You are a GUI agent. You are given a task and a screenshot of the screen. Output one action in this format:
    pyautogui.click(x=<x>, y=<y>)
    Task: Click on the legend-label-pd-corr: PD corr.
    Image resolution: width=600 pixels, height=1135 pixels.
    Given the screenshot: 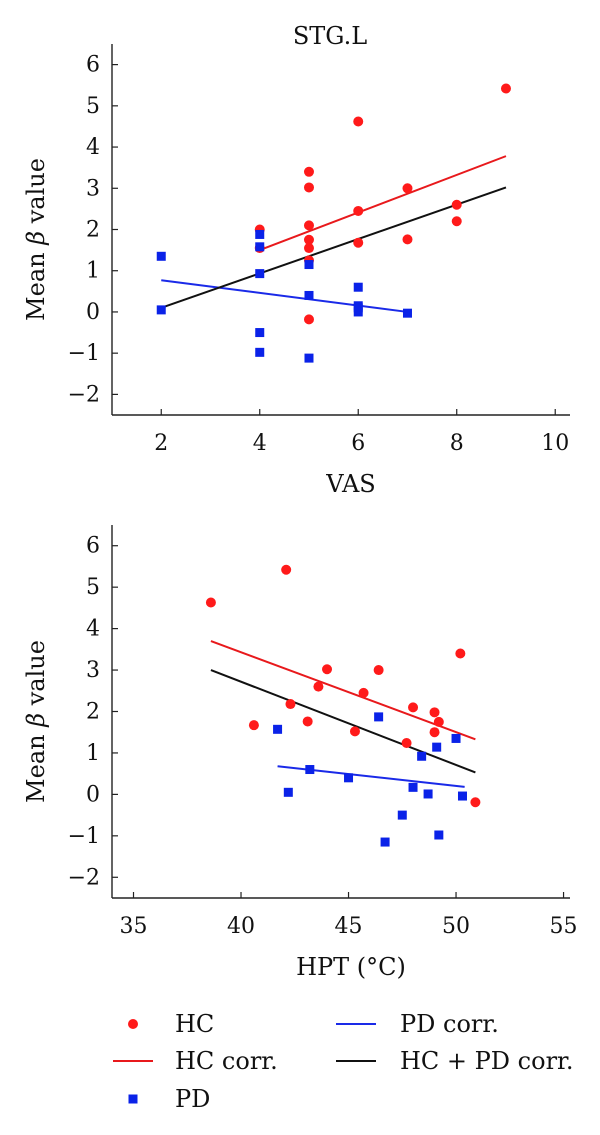 What is the action you would take?
    pyautogui.click(x=449, y=1024)
    